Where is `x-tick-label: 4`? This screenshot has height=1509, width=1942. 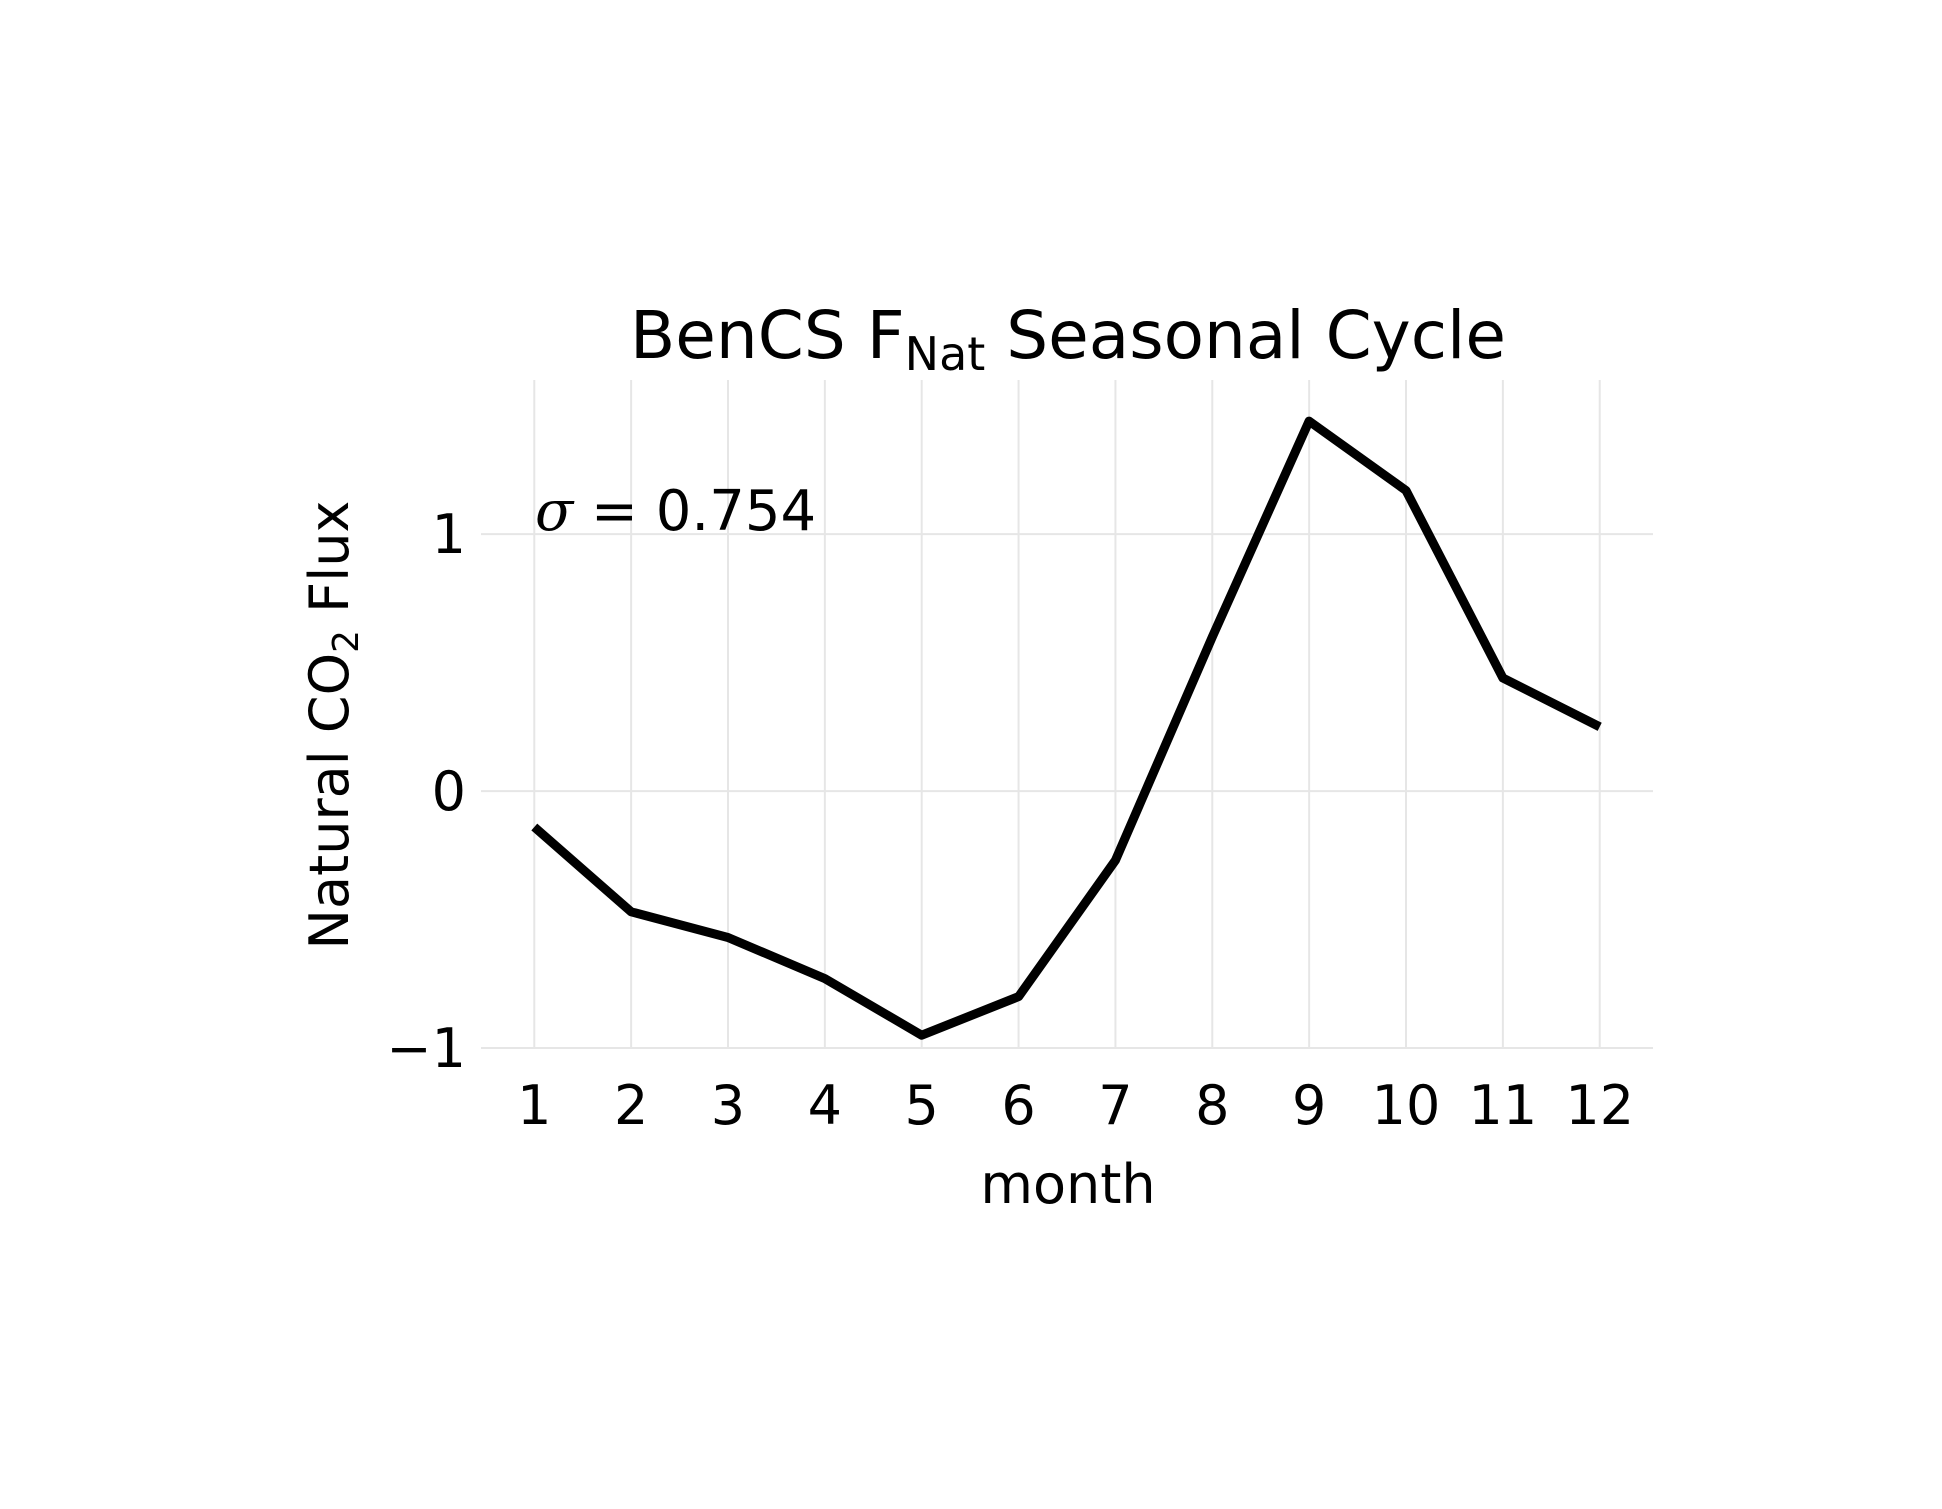 x-tick-label: 4 is located at coordinates (825, 1105).